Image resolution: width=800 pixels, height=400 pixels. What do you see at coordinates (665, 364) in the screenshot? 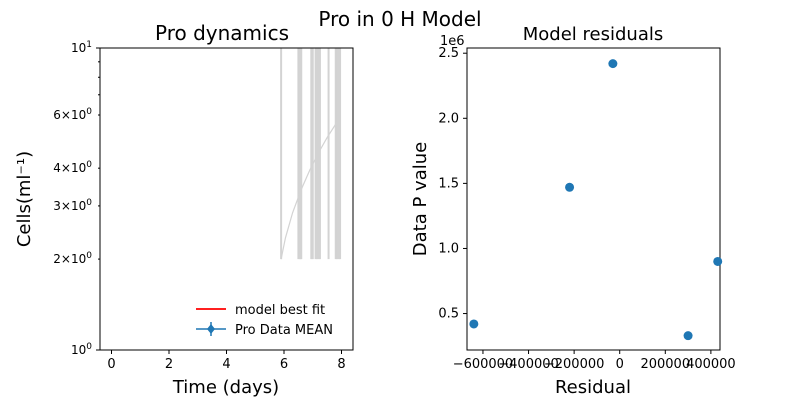
I see `right-x-tick-label-4: 200000` at bounding box center [665, 364].